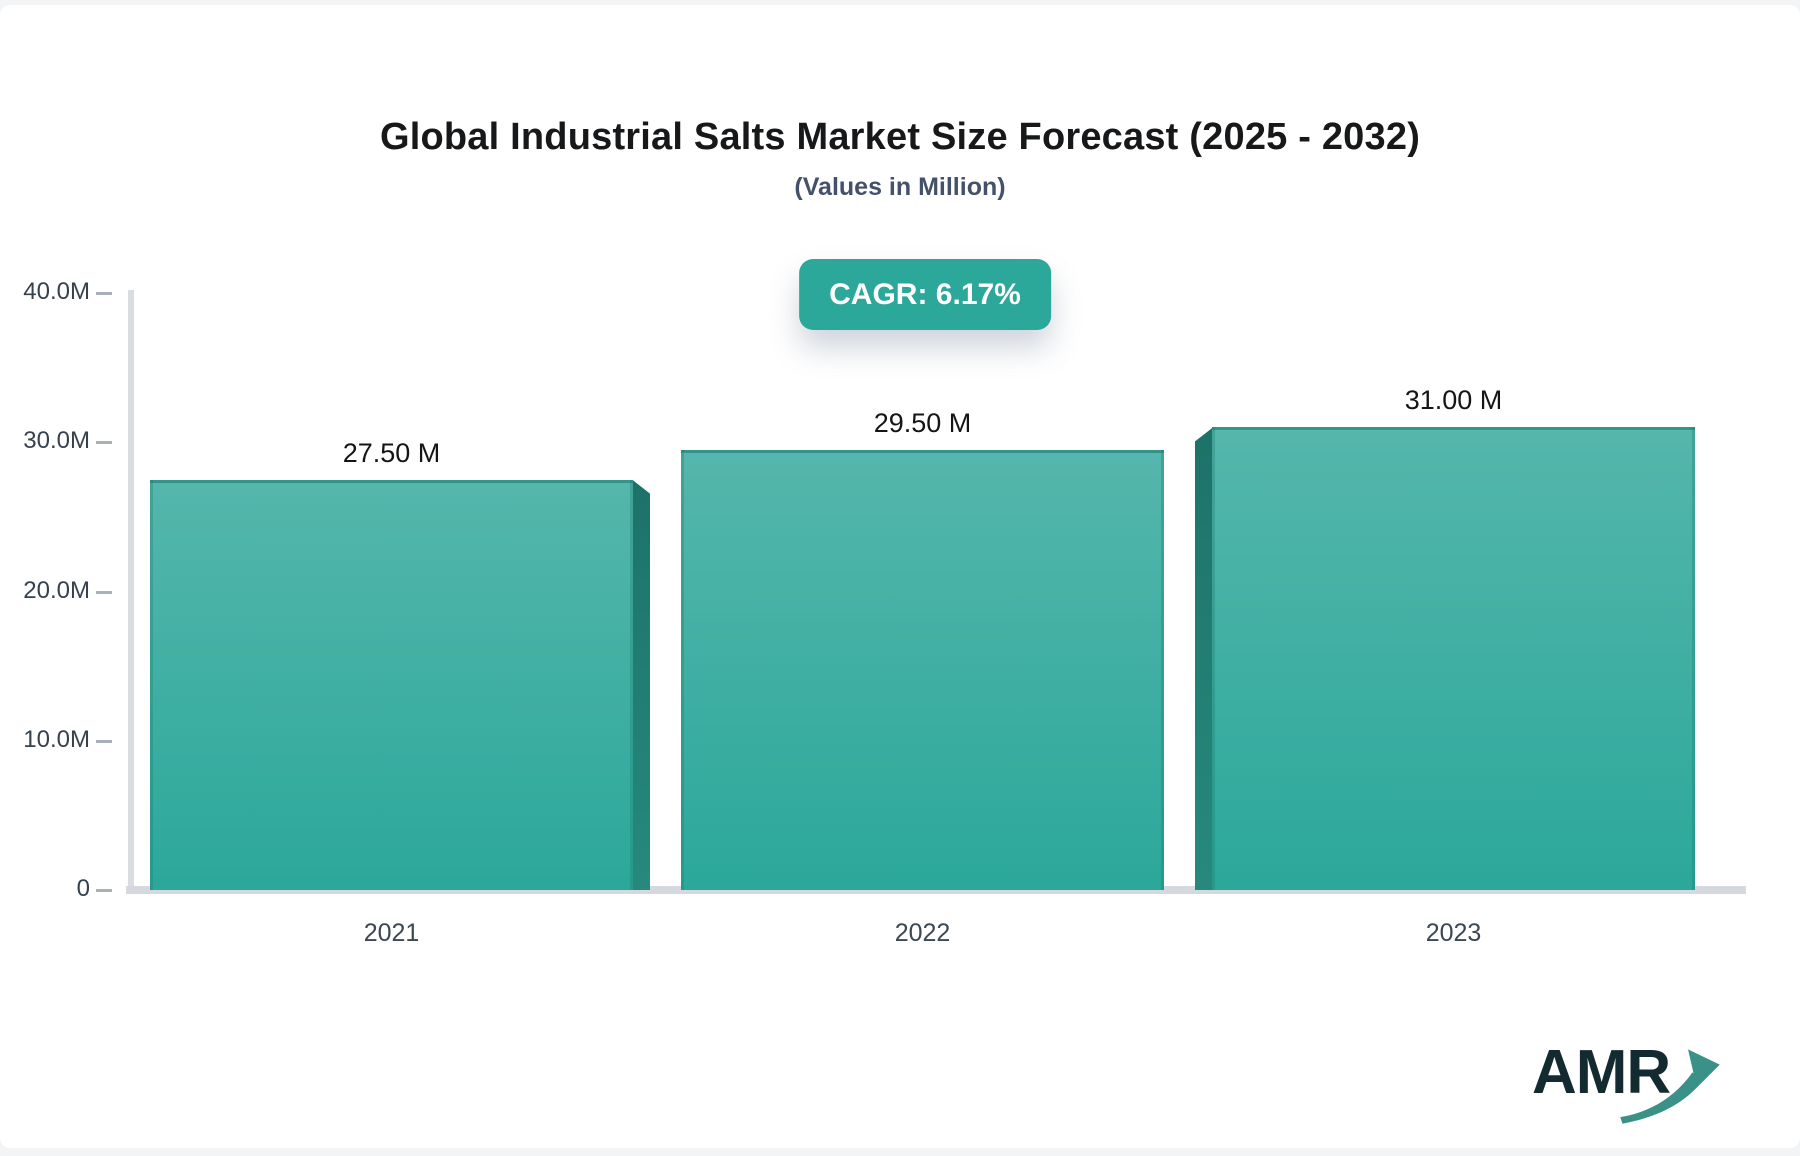 The height and width of the screenshot is (1156, 1800). Describe the element at coordinates (391, 452) in the screenshot. I see `bar-value-label: 27.50 M` at that location.